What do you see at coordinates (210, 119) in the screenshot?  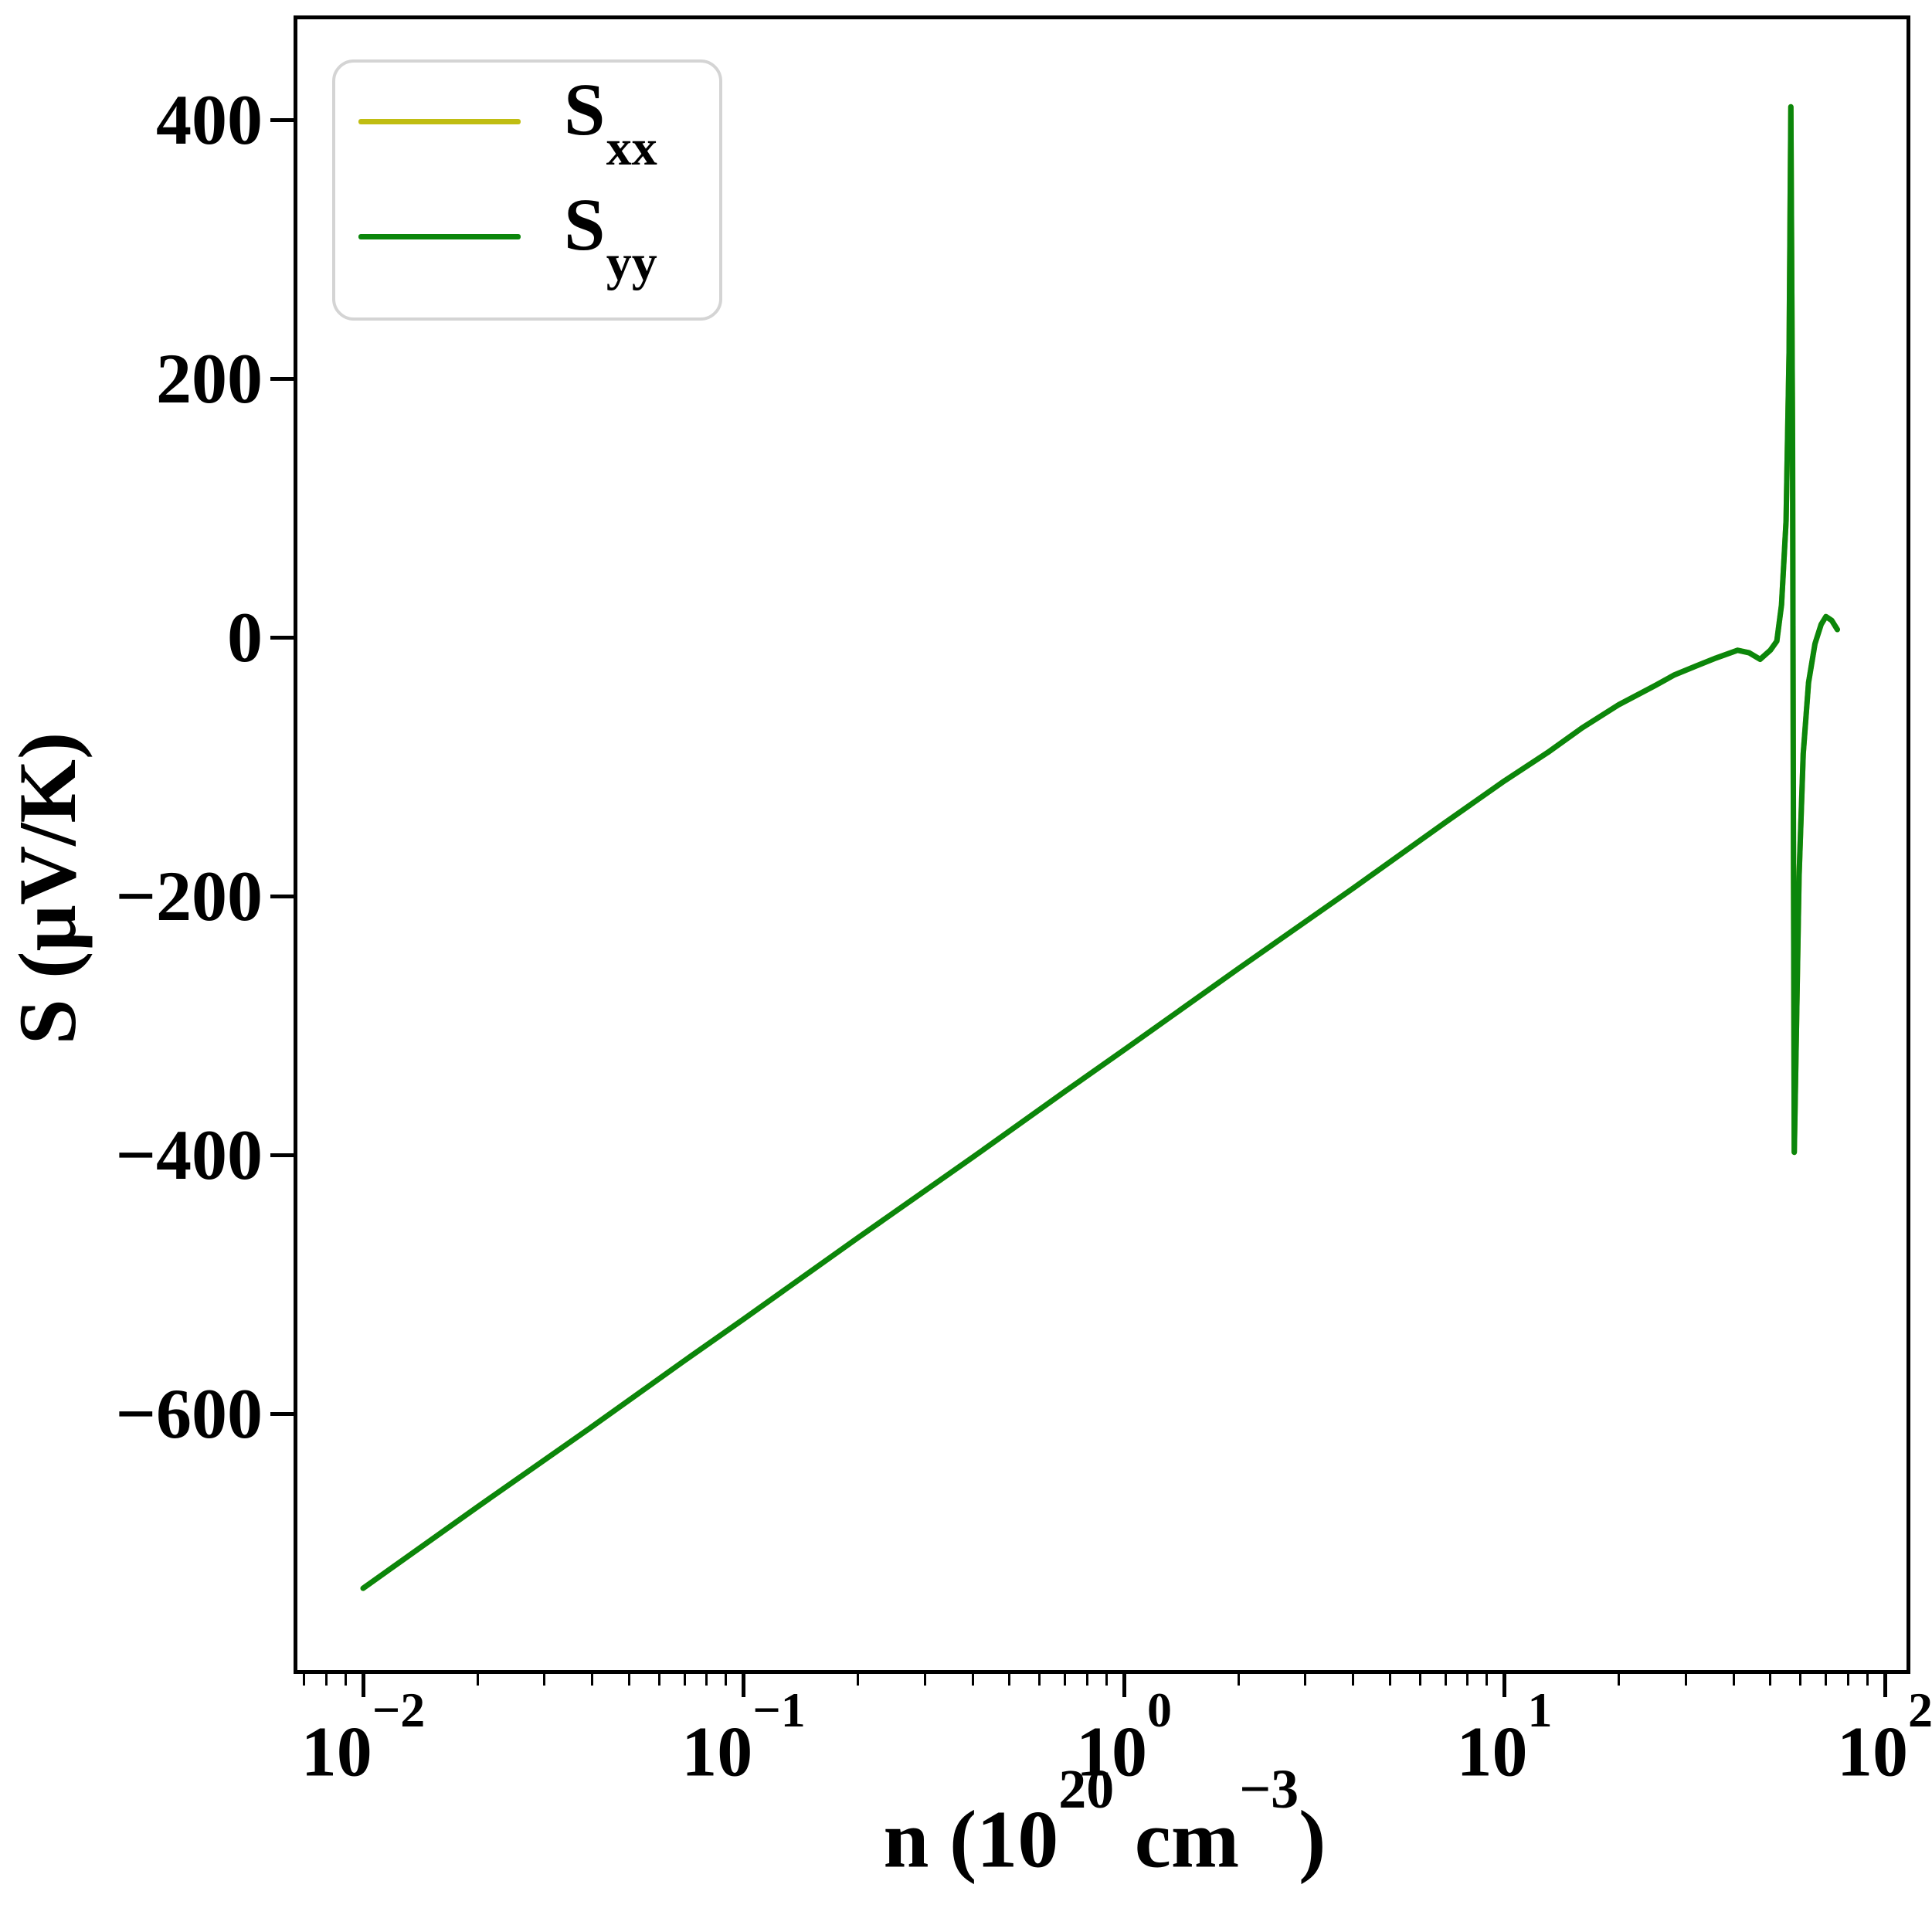 I see `y-axis-tick-label: 400` at bounding box center [210, 119].